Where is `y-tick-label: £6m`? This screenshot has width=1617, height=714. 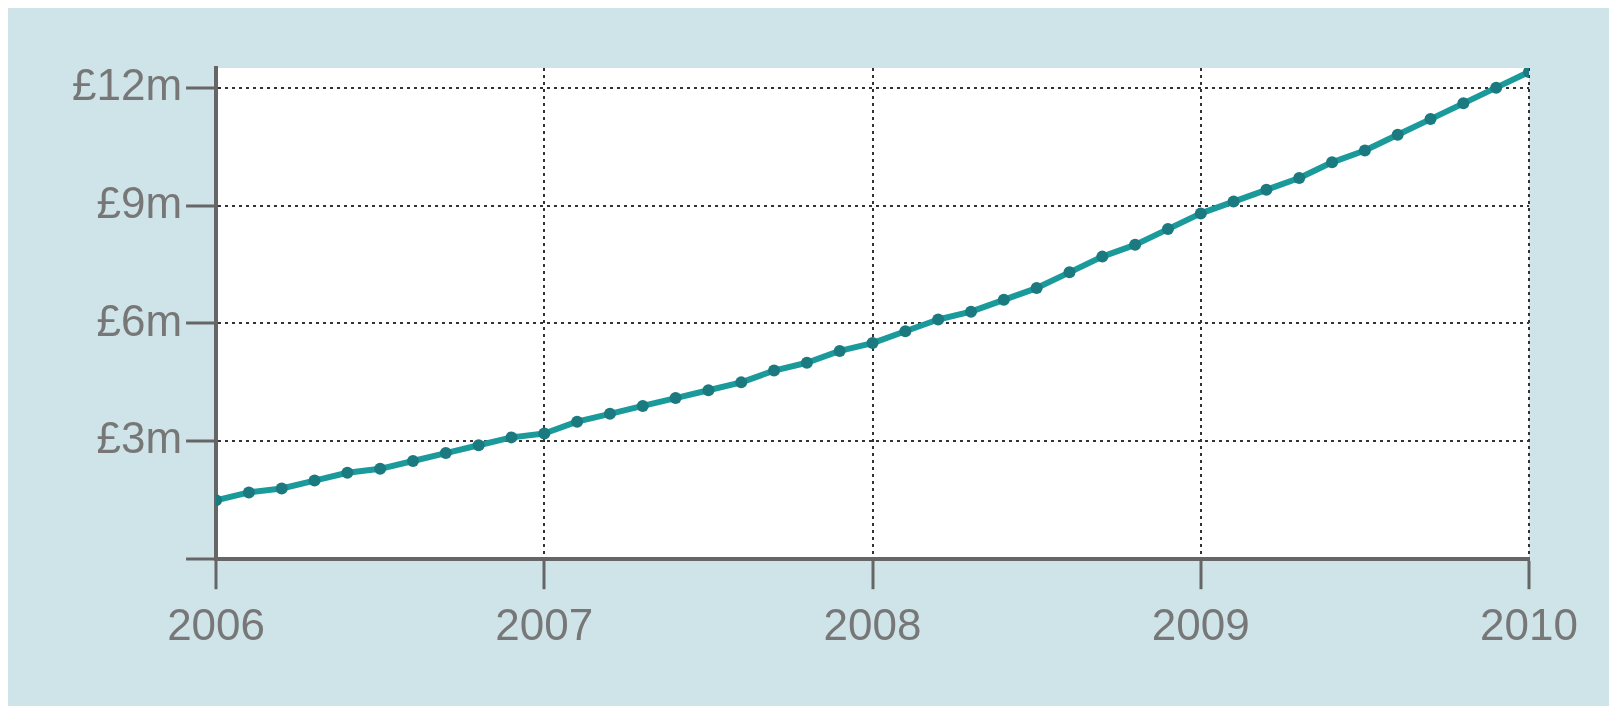 y-tick-label: £6m is located at coordinates (139, 320).